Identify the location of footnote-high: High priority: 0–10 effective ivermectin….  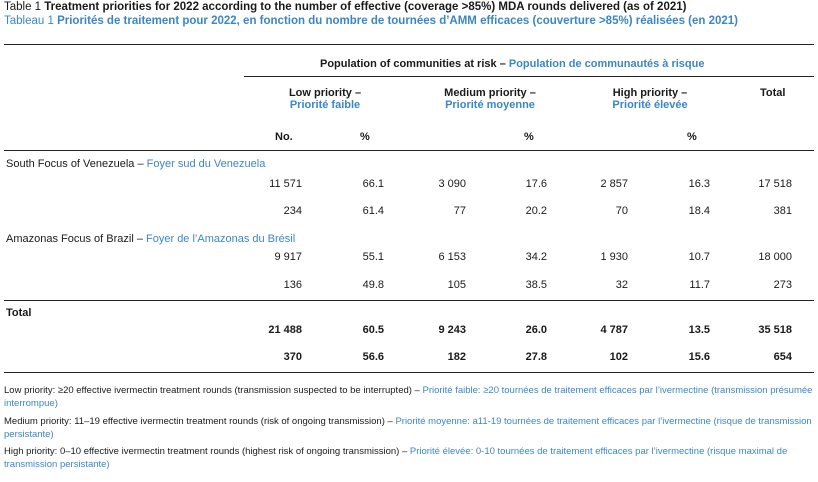
(409, 458).